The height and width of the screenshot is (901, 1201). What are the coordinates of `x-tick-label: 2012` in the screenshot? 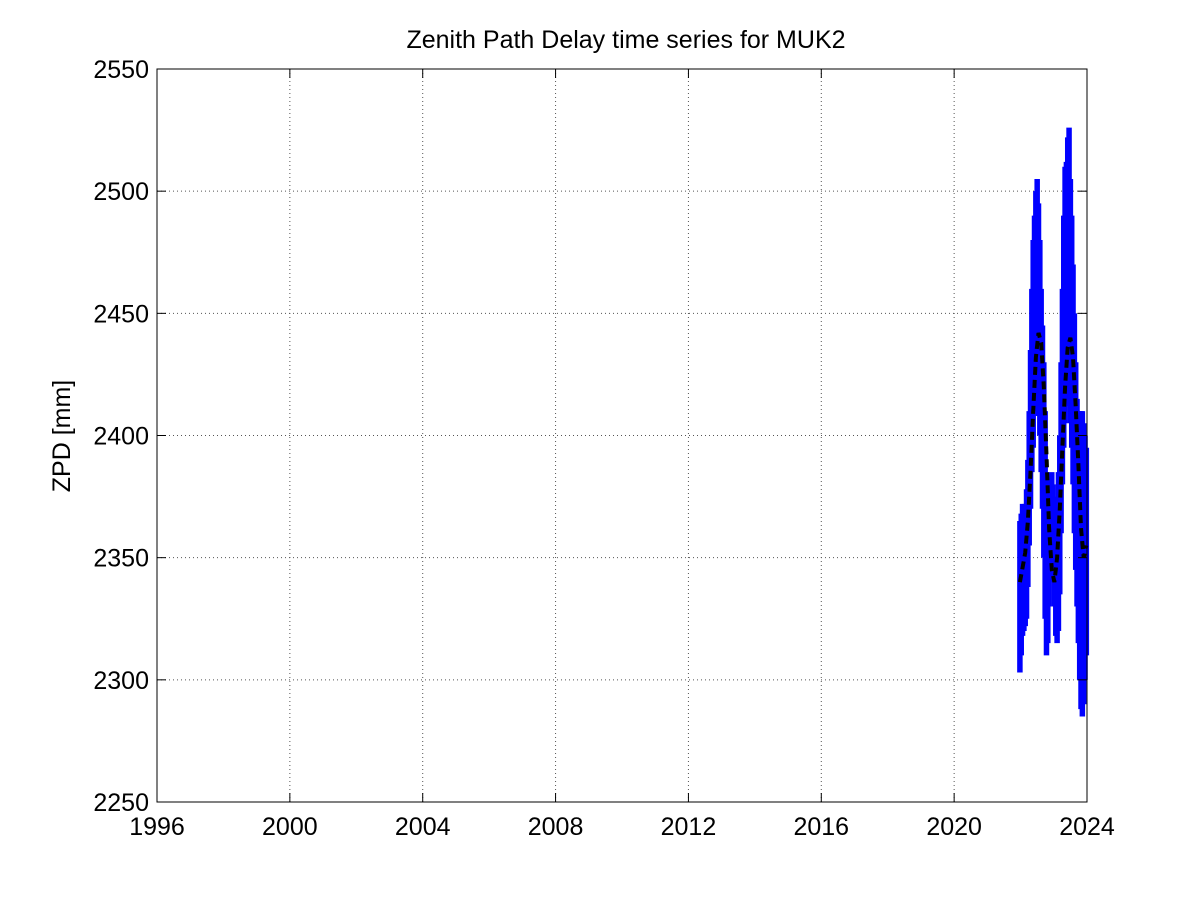 It's located at (689, 827).